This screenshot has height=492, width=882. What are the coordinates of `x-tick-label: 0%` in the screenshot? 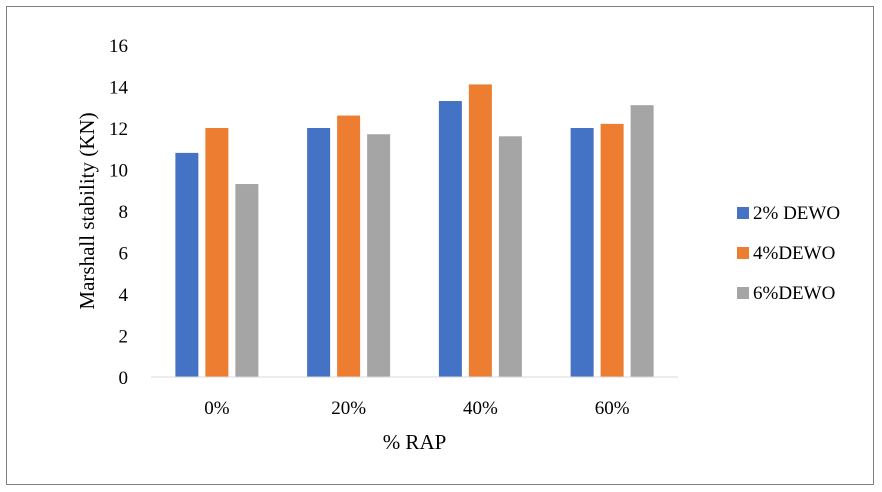 It's located at (217, 408).